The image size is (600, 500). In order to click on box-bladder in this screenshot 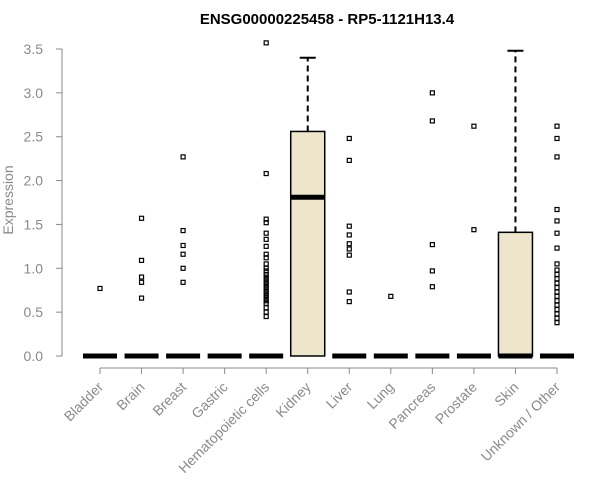, I will do `click(100, 322)`.